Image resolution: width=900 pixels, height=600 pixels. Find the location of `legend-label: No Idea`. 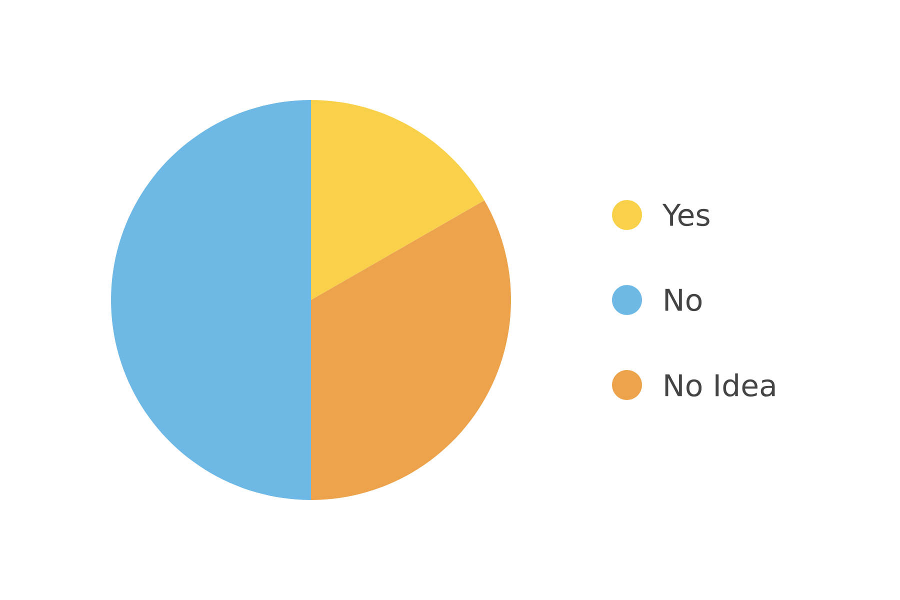

legend-label: No Idea is located at coordinates (720, 385).